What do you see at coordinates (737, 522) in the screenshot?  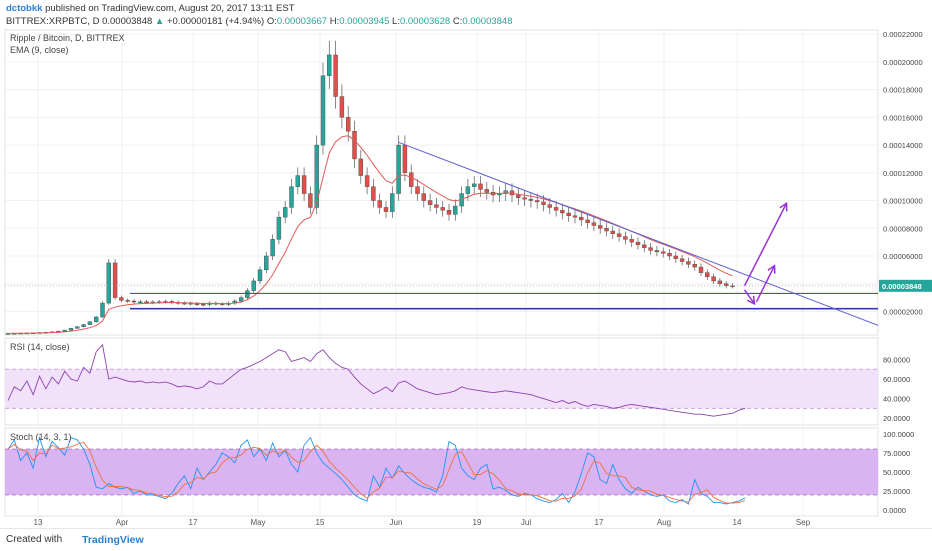 I see `x-tick-label: 14` at bounding box center [737, 522].